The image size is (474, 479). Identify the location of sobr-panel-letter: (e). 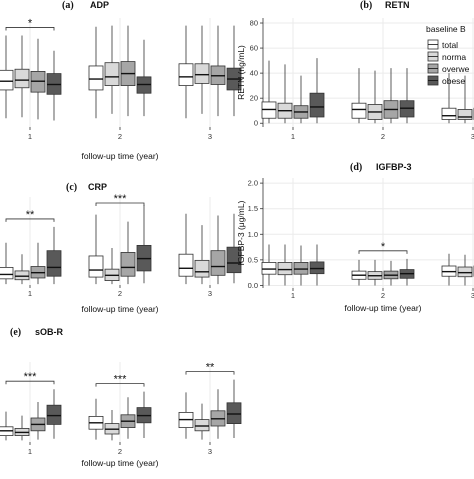
(15, 332).